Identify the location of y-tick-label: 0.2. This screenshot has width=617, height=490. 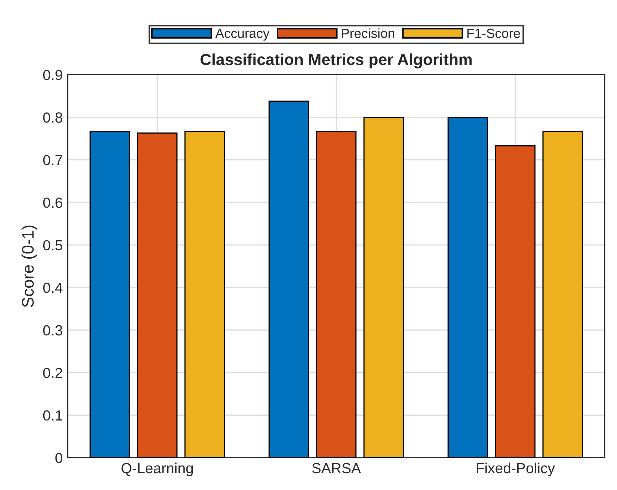
(52, 373).